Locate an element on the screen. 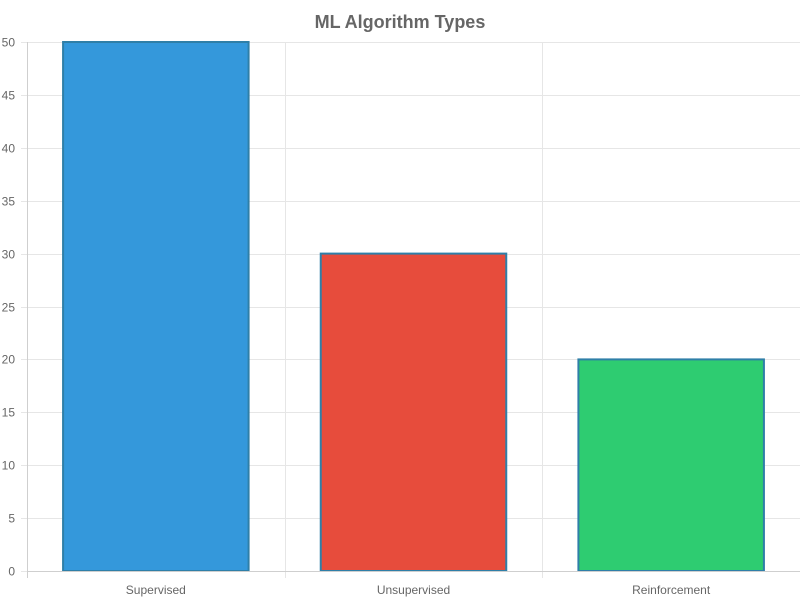  chart-title: ML Algorithm Types is located at coordinates (400, 22).